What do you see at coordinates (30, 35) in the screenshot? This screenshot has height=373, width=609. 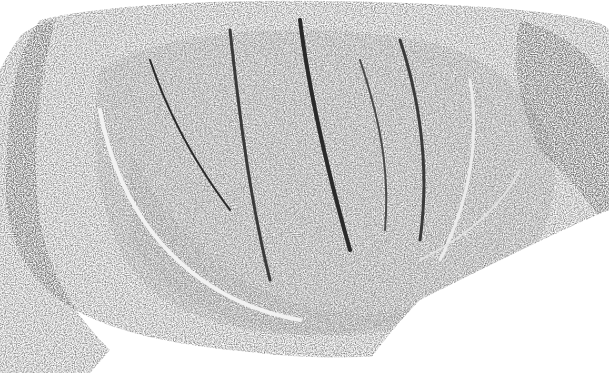 I see `paper-highlight-left` at bounding box center [30, 35].